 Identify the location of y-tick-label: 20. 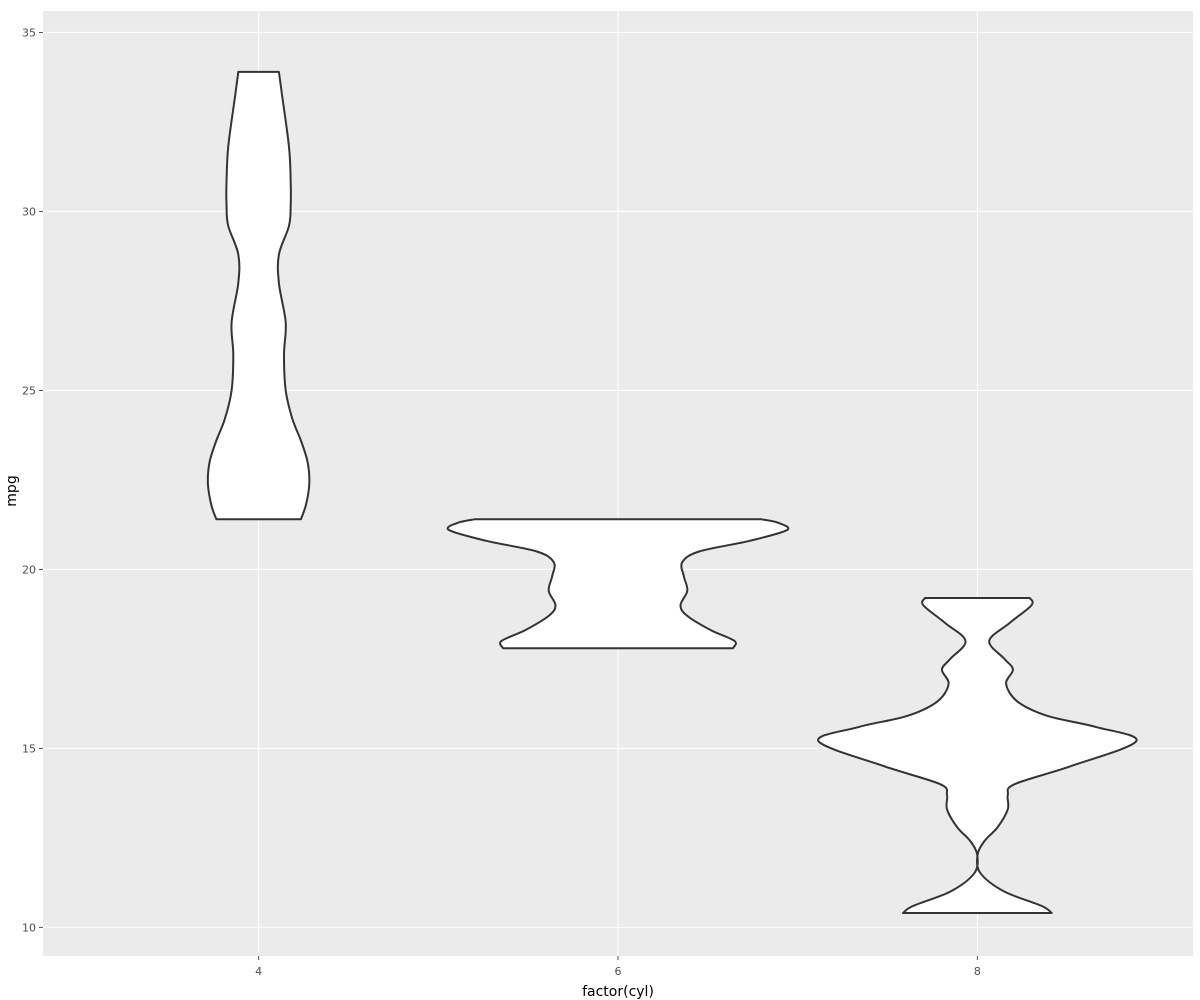
(29, 569).